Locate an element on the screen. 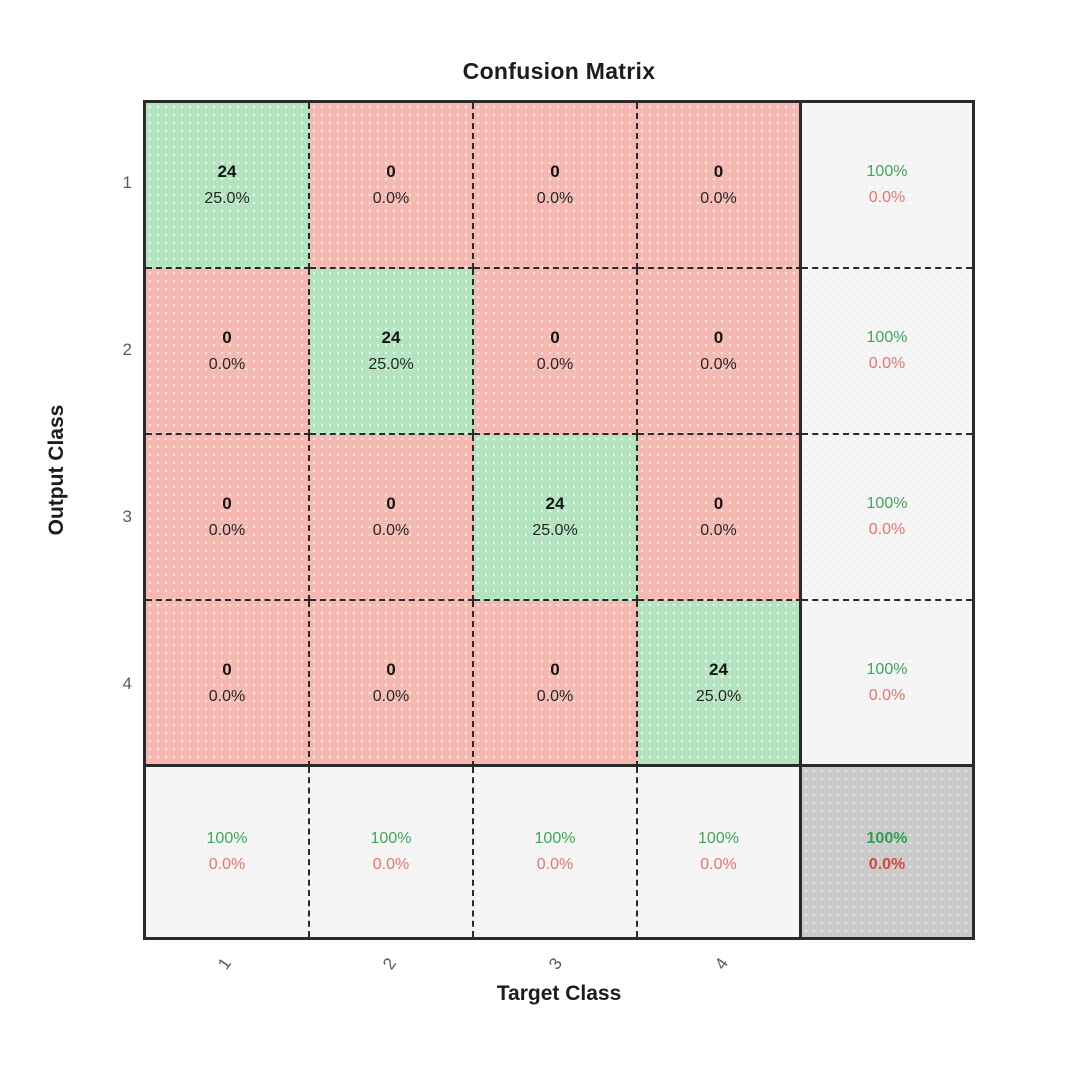 The height and width of the screenshot is (1079, 1079). matrix-cell-r3c1: 0 0.0% is located at coordinates (228, 518).